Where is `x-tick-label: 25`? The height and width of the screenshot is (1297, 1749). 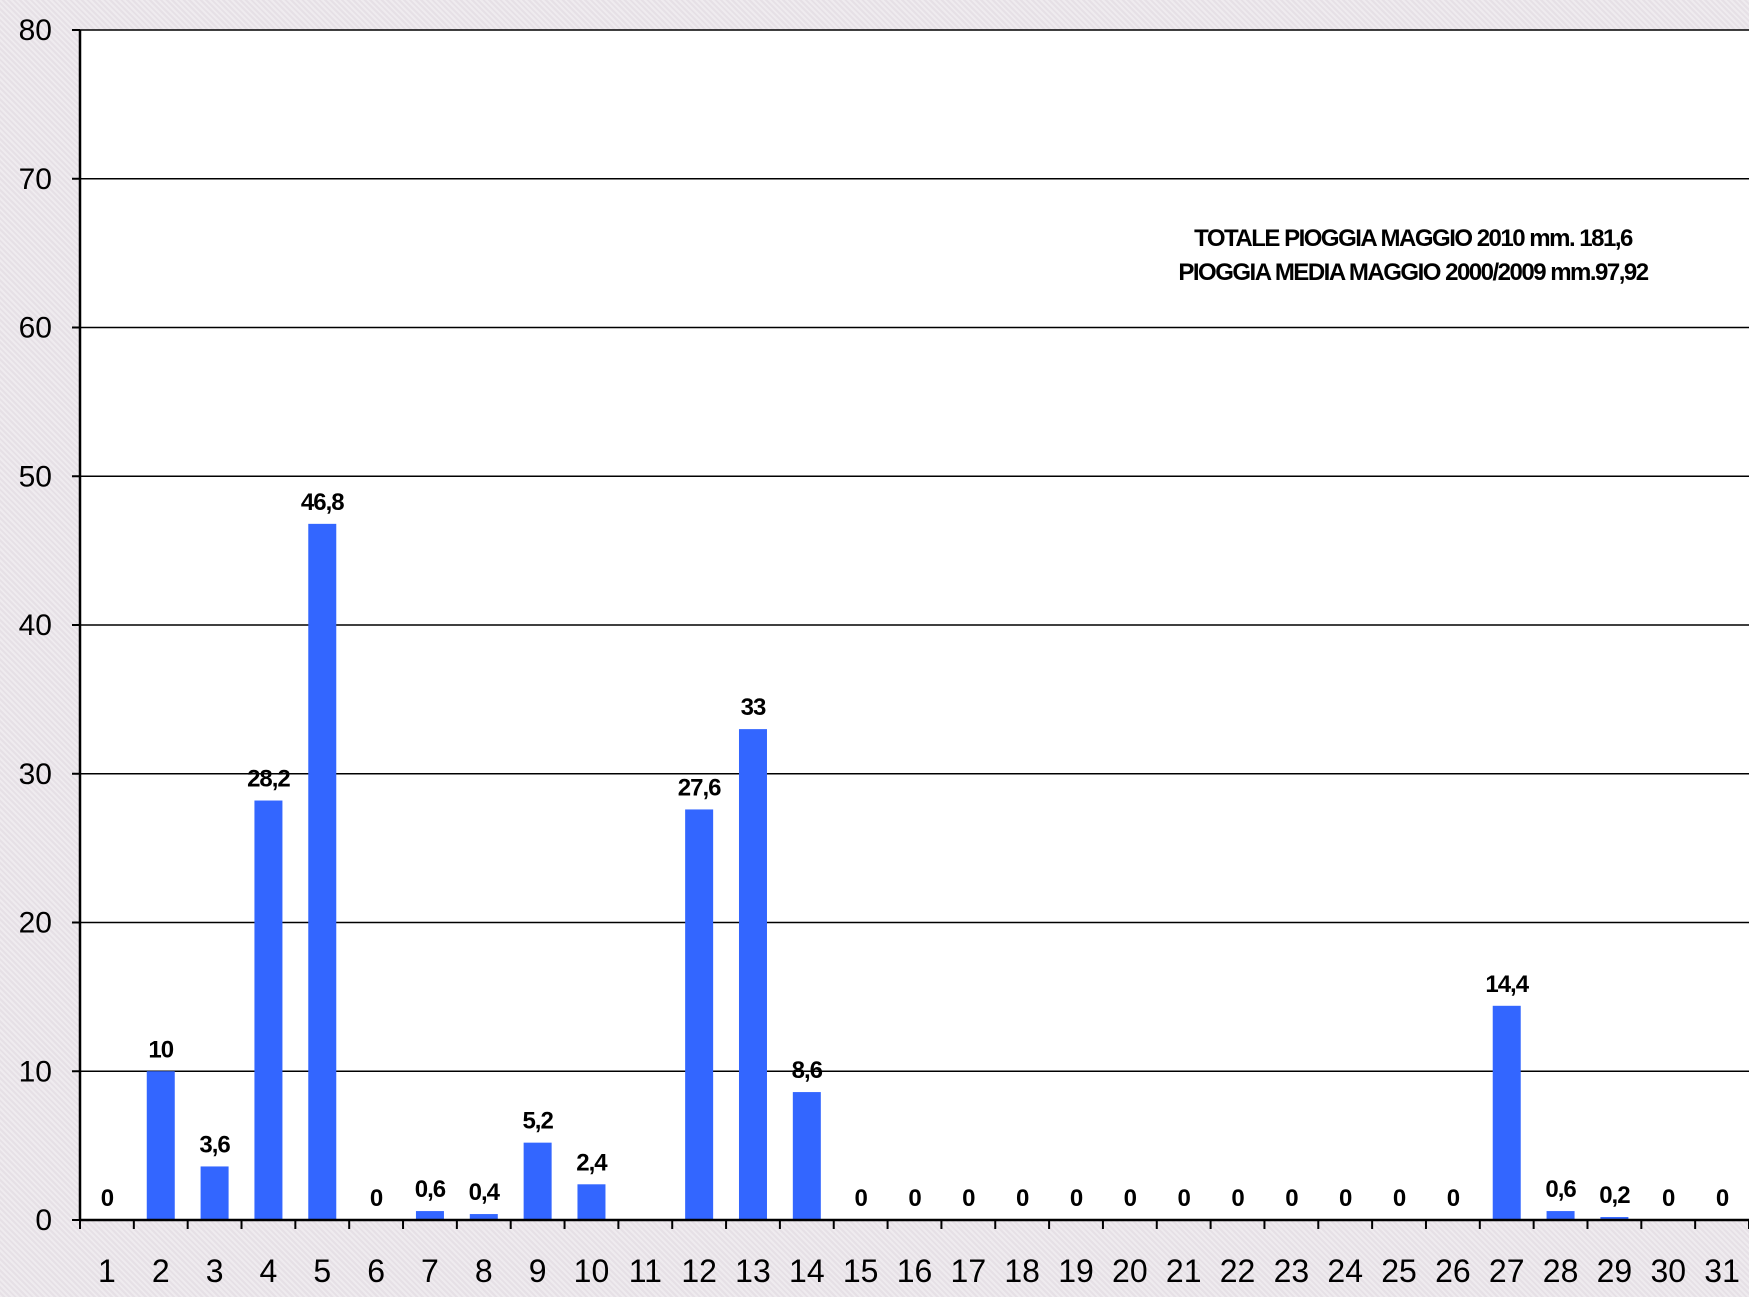
x-tick-label: 25 is located at coordinates (1399, 1271).